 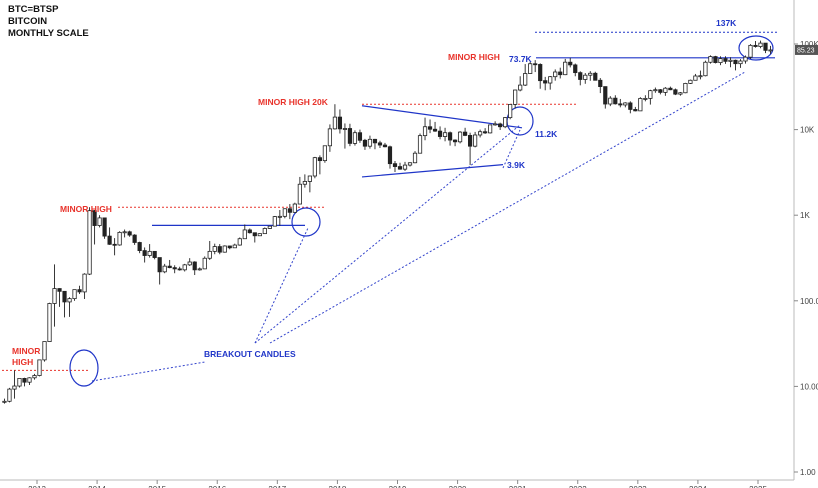 I want to click on x-tick-label: 2021, so click(x=518, y=486).